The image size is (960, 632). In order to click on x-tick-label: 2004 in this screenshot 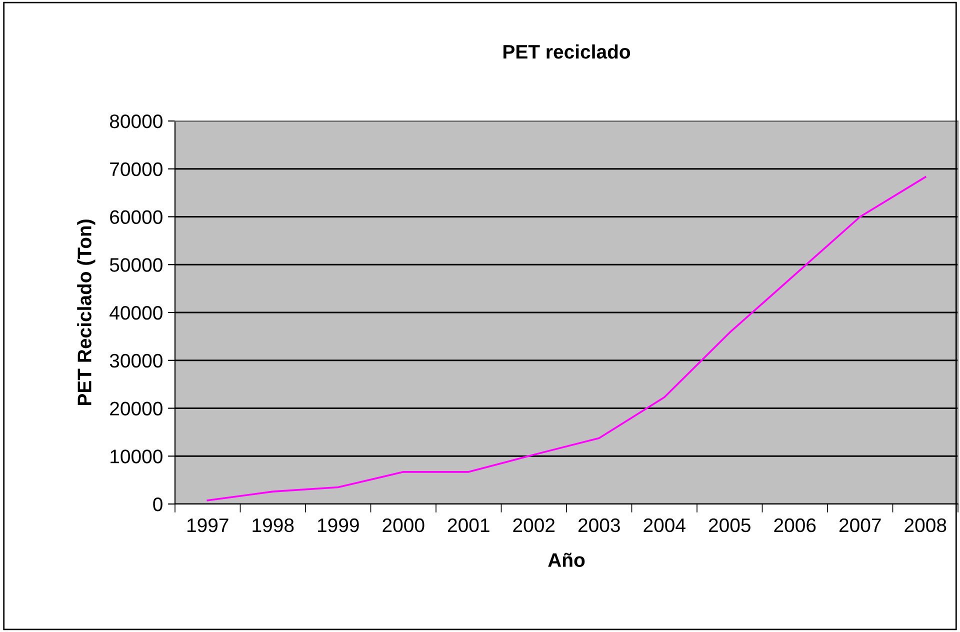, I will do `click(665, 525)`.